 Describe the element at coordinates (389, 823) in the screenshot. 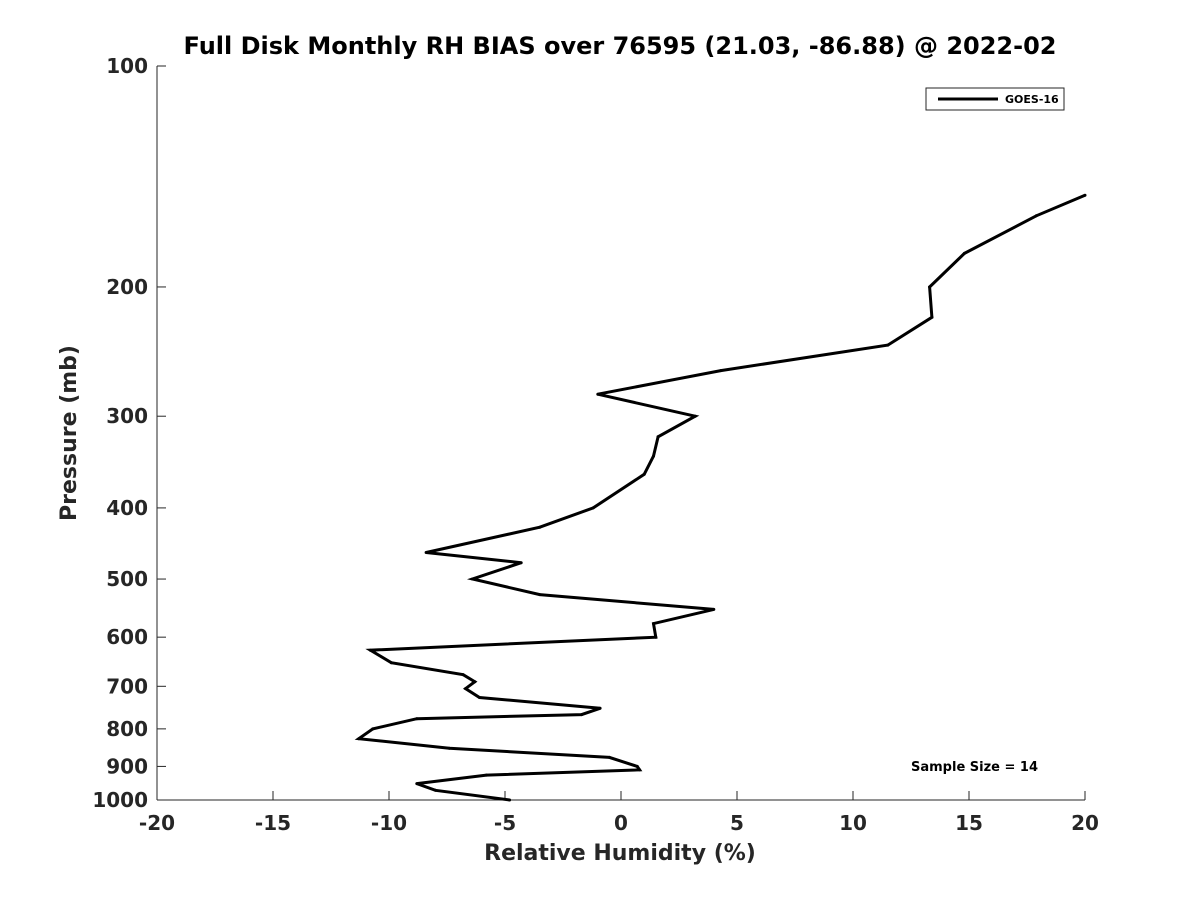

I see `x-tick-label: -10` at that location.